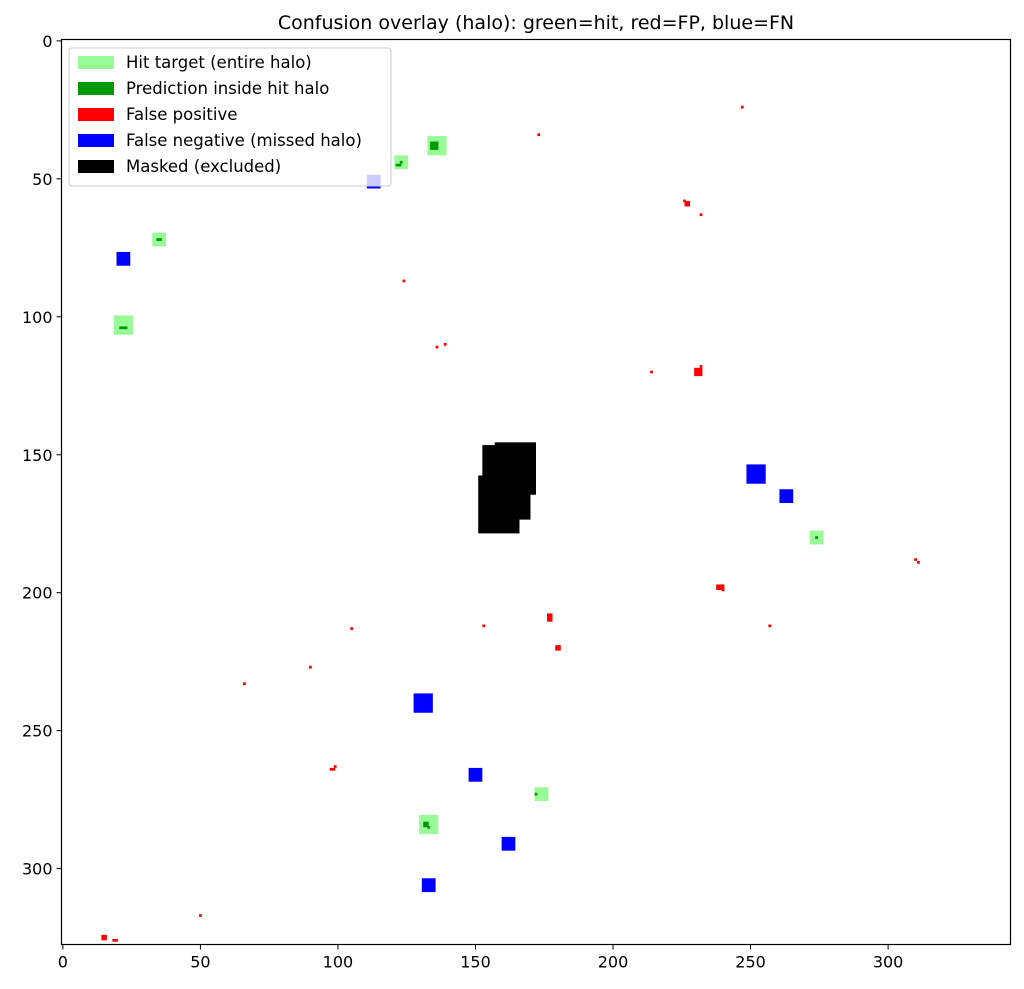 The height and width of the screenshot is (989, 1024). What do you see at coordinates (613, 962) in the screenshot?
I see `x-tick-label-200: 200` at bounding box center [613, 962].